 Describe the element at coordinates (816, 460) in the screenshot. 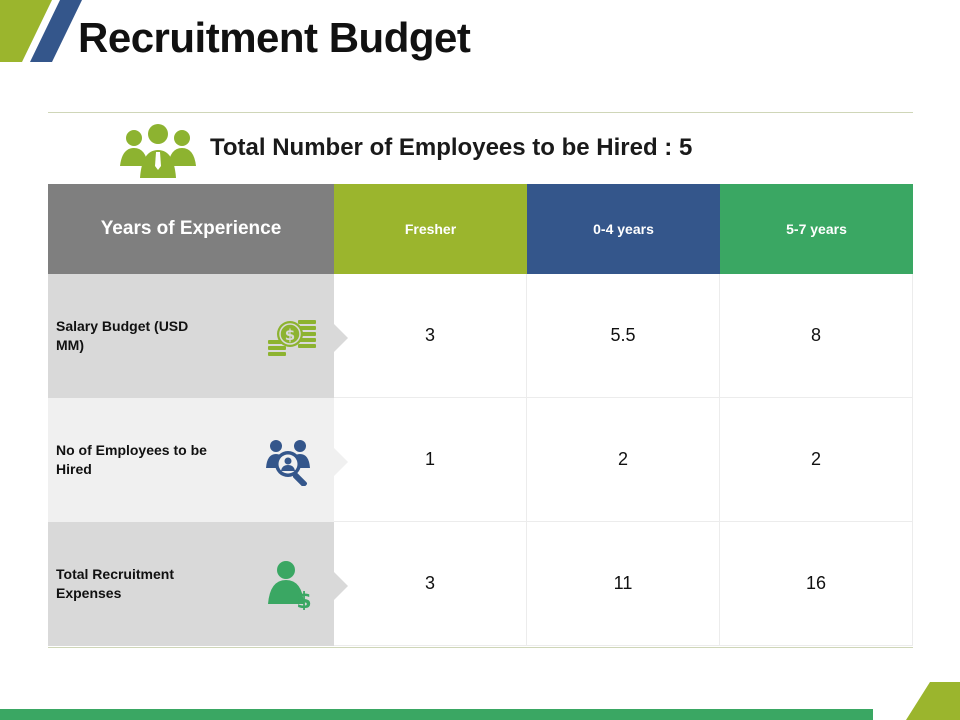

I see `employees-5-7-value: 2` at that location.